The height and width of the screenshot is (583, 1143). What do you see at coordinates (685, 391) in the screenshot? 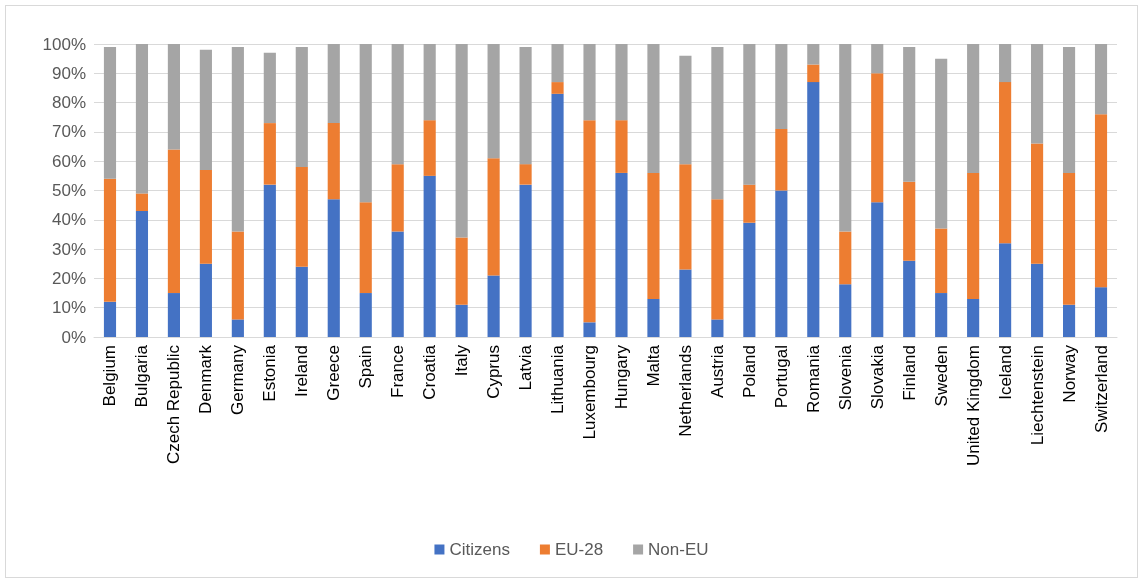
I see `x-tick-label: Netherlands` at bounding box center [685, 391].